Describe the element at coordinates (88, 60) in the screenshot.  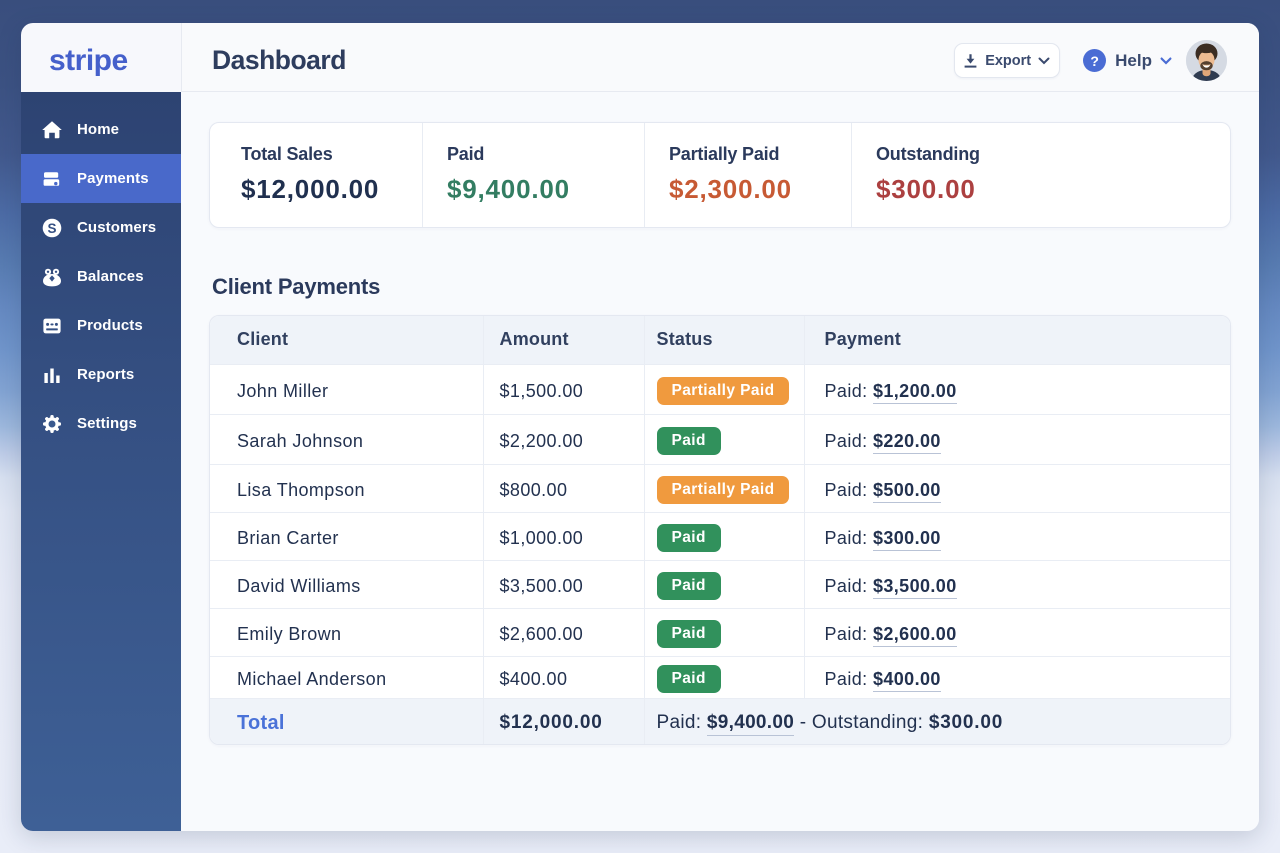
I see `svg-text: stripe` at that location.